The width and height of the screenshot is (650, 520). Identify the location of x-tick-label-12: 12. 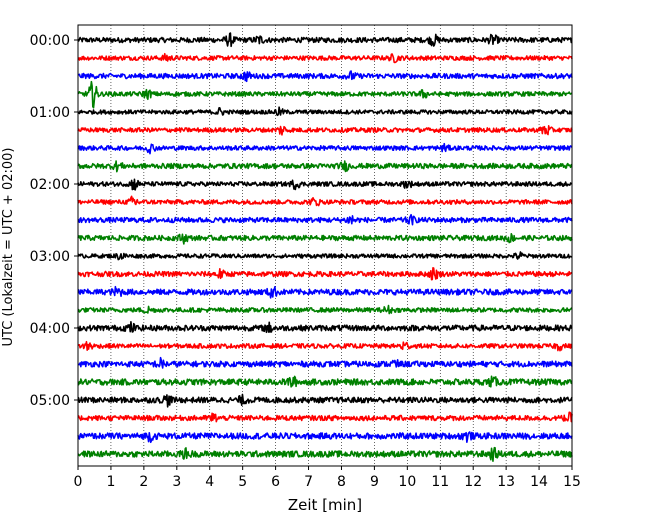
(473, 482).